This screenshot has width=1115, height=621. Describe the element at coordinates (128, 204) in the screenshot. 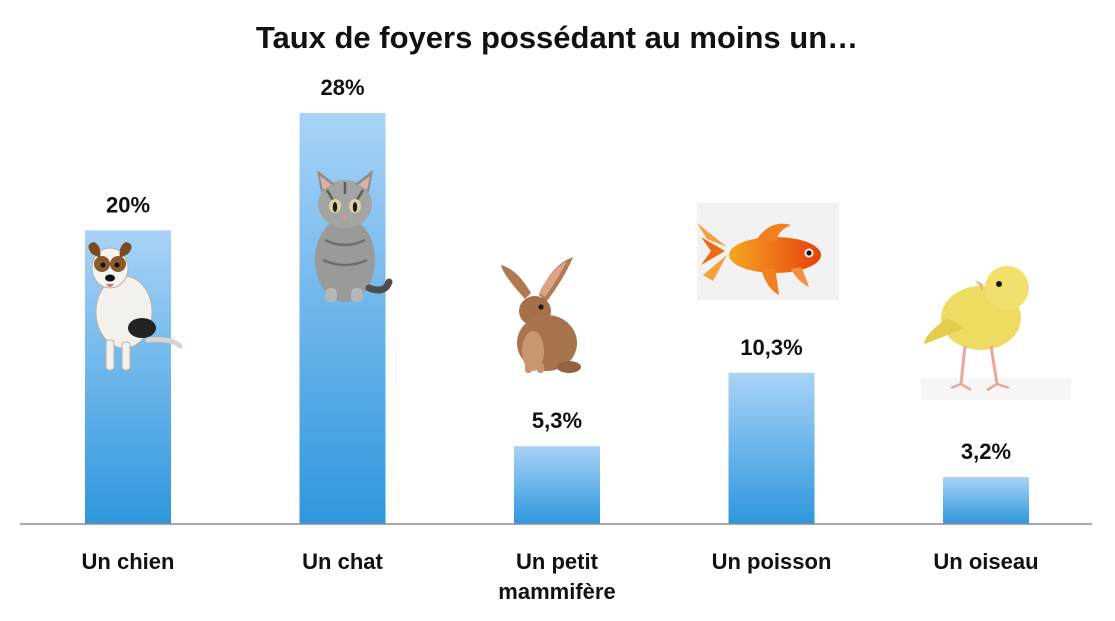

I see `value-label-un-chien: 20%` at that location.